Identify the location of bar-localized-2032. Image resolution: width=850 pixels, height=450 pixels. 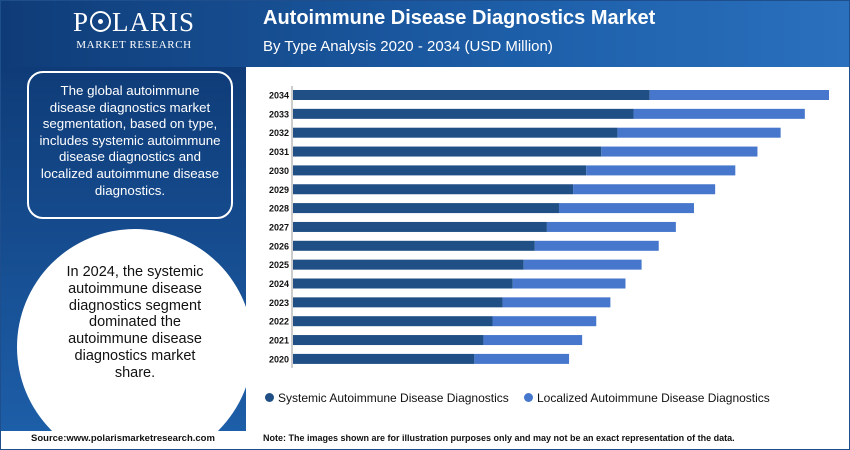
(699, 132).